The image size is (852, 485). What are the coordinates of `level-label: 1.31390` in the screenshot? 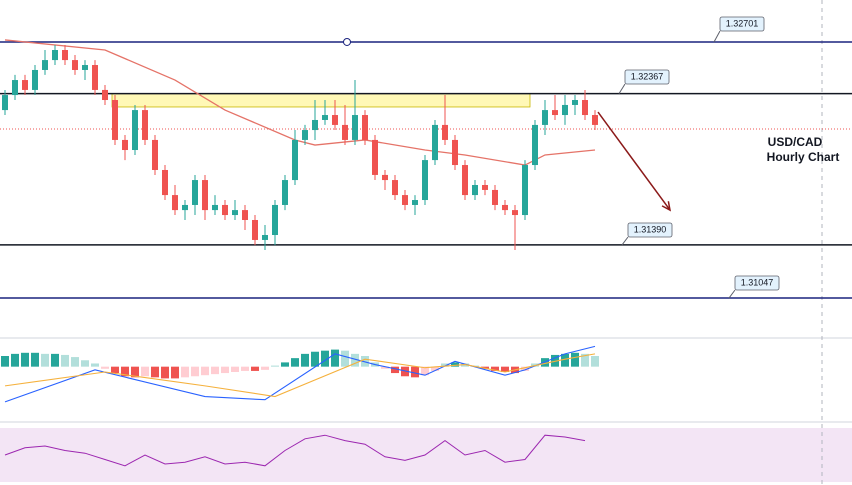 It's located at (650, 229).